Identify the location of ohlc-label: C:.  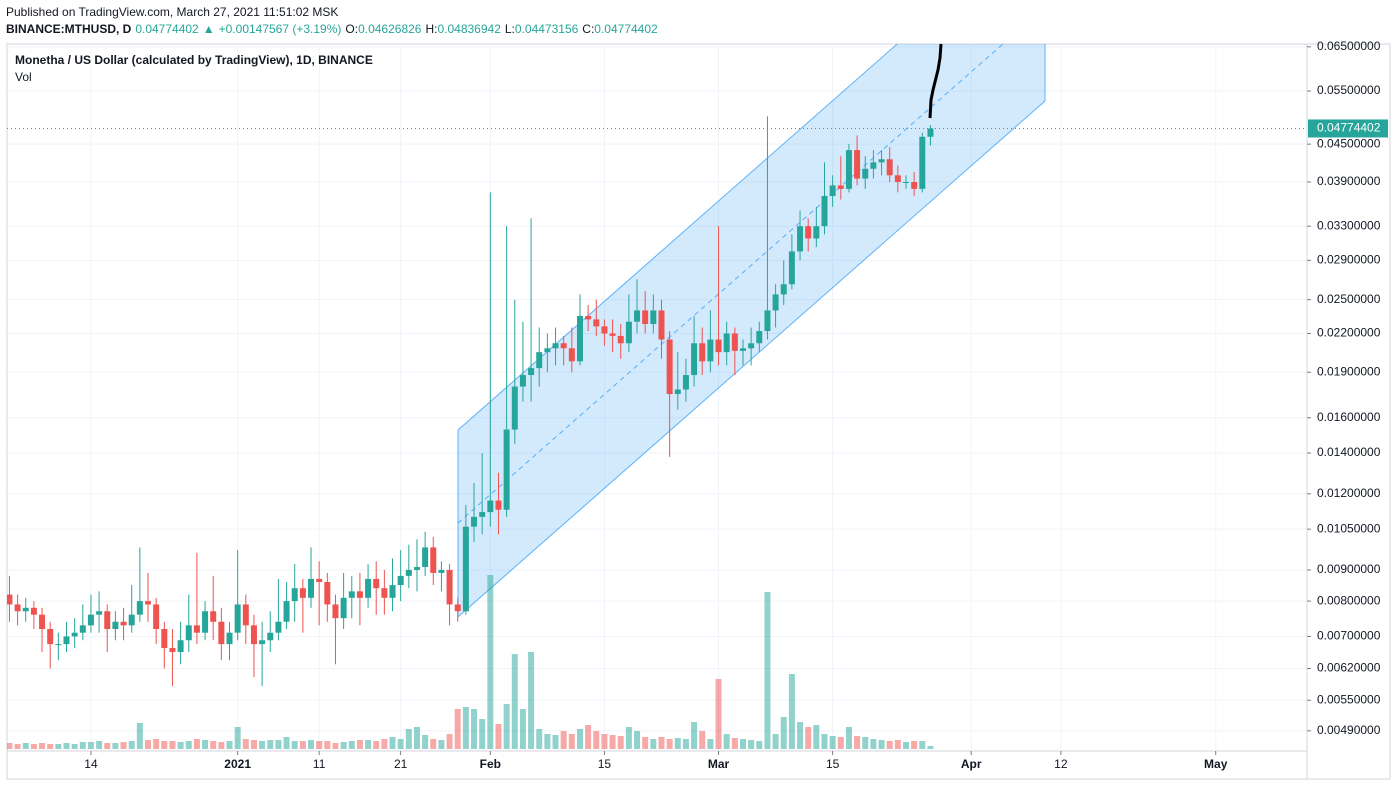
(588, 29).